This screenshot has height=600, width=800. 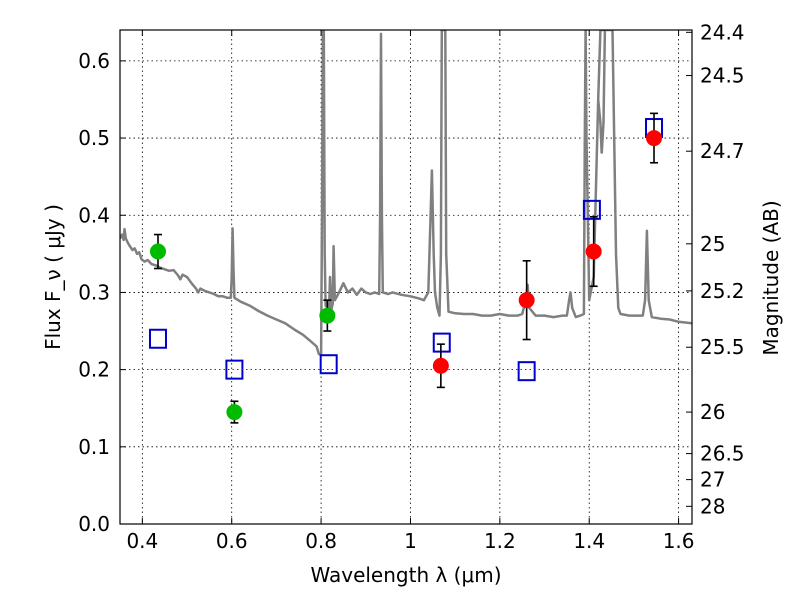 I want to click on mag-tick-label: 27, so click(x=712, y=480).